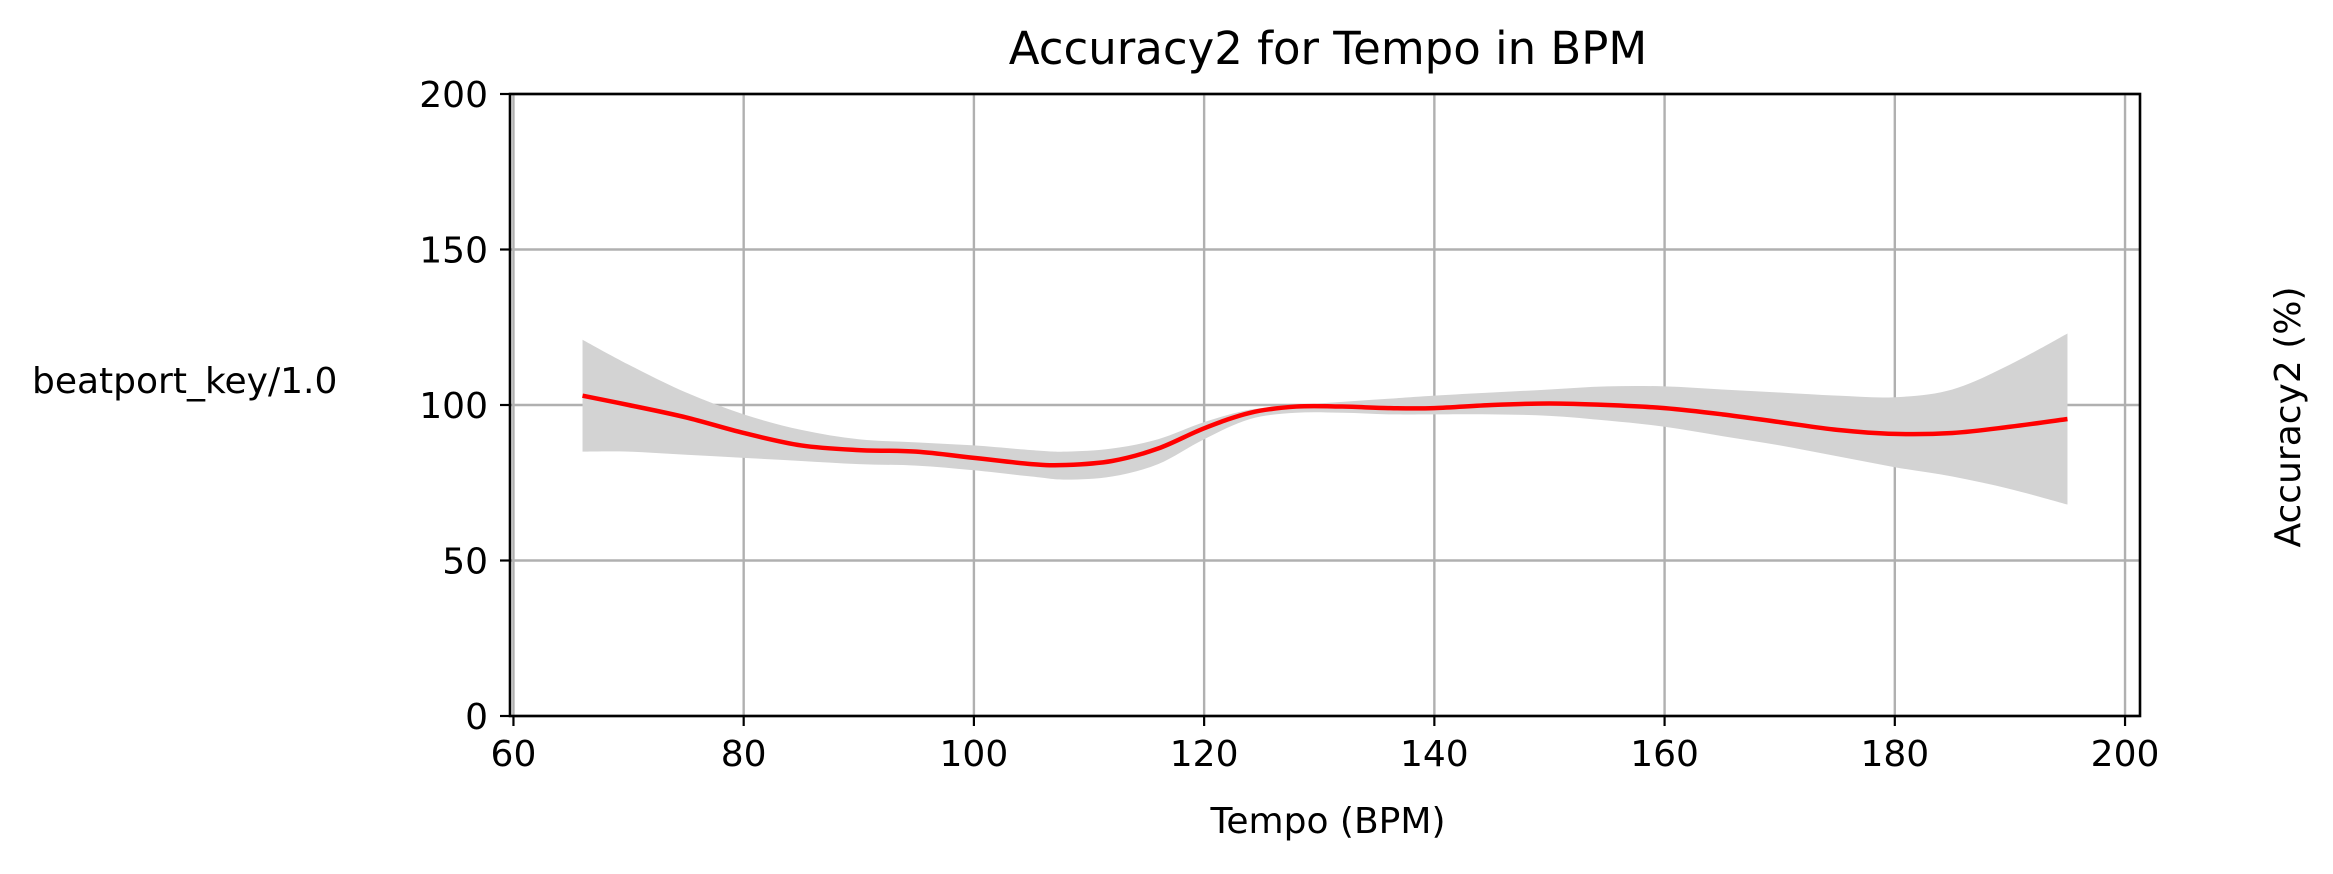 The height and width of the screenshot is (874, 2333). I want to click on chart-title: Accuracy2 for Tempo in BPM, so click(1328, 48).